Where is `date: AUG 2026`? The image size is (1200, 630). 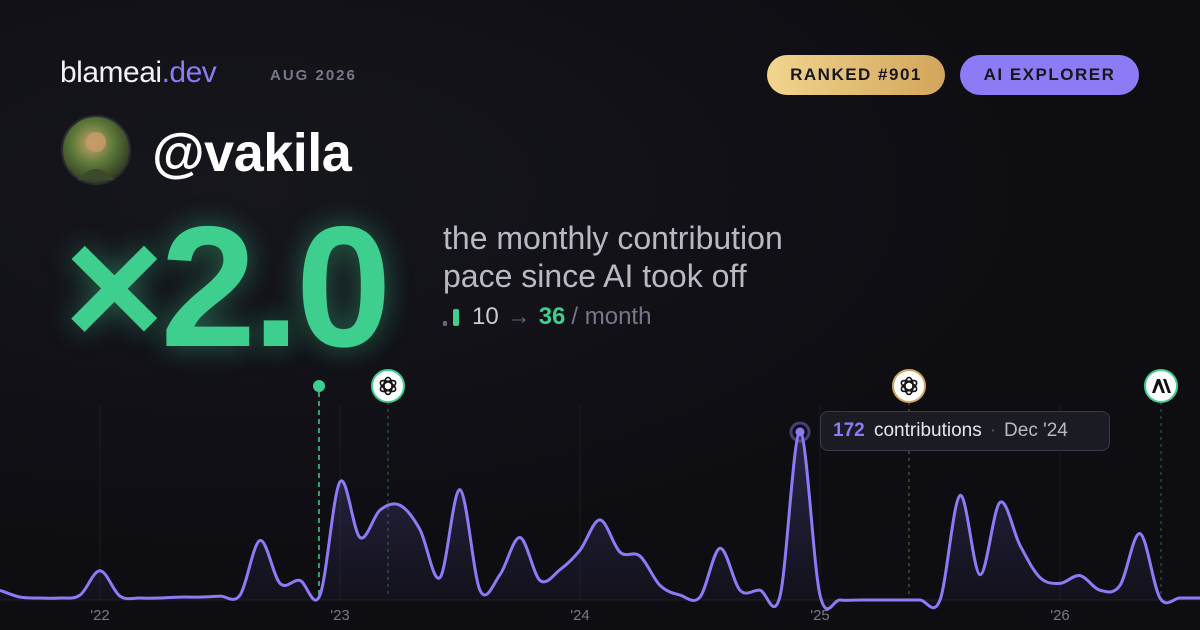
date: AUG 2026 is located at coordinates (313, 75).